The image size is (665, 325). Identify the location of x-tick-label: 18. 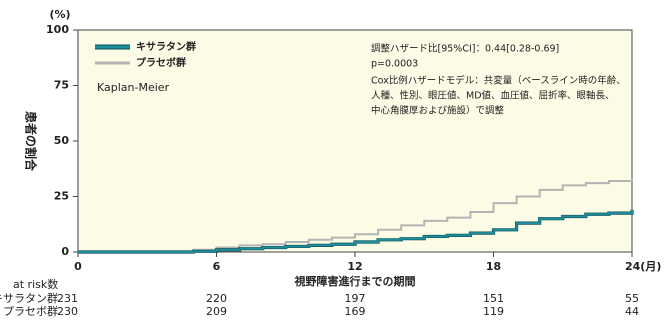
(493, 266).